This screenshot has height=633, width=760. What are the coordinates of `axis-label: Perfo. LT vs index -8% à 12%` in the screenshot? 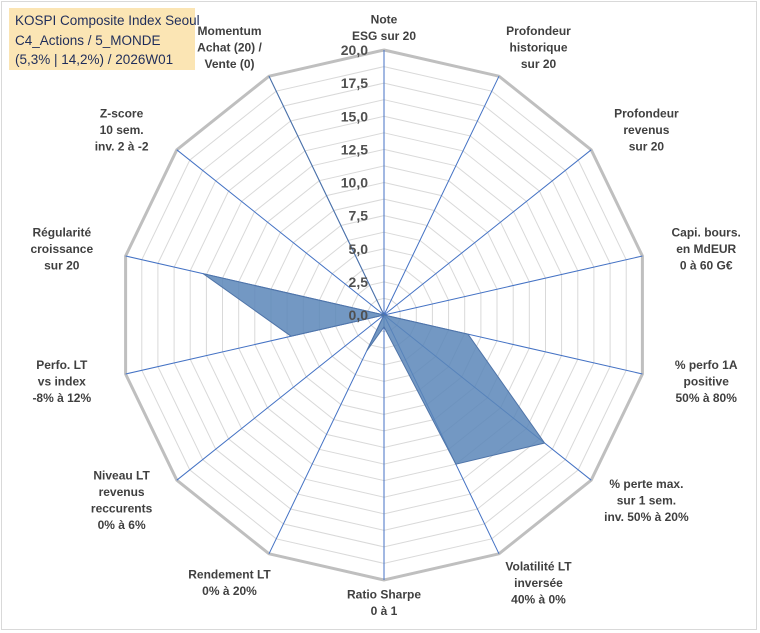 It's located at (61, 381).